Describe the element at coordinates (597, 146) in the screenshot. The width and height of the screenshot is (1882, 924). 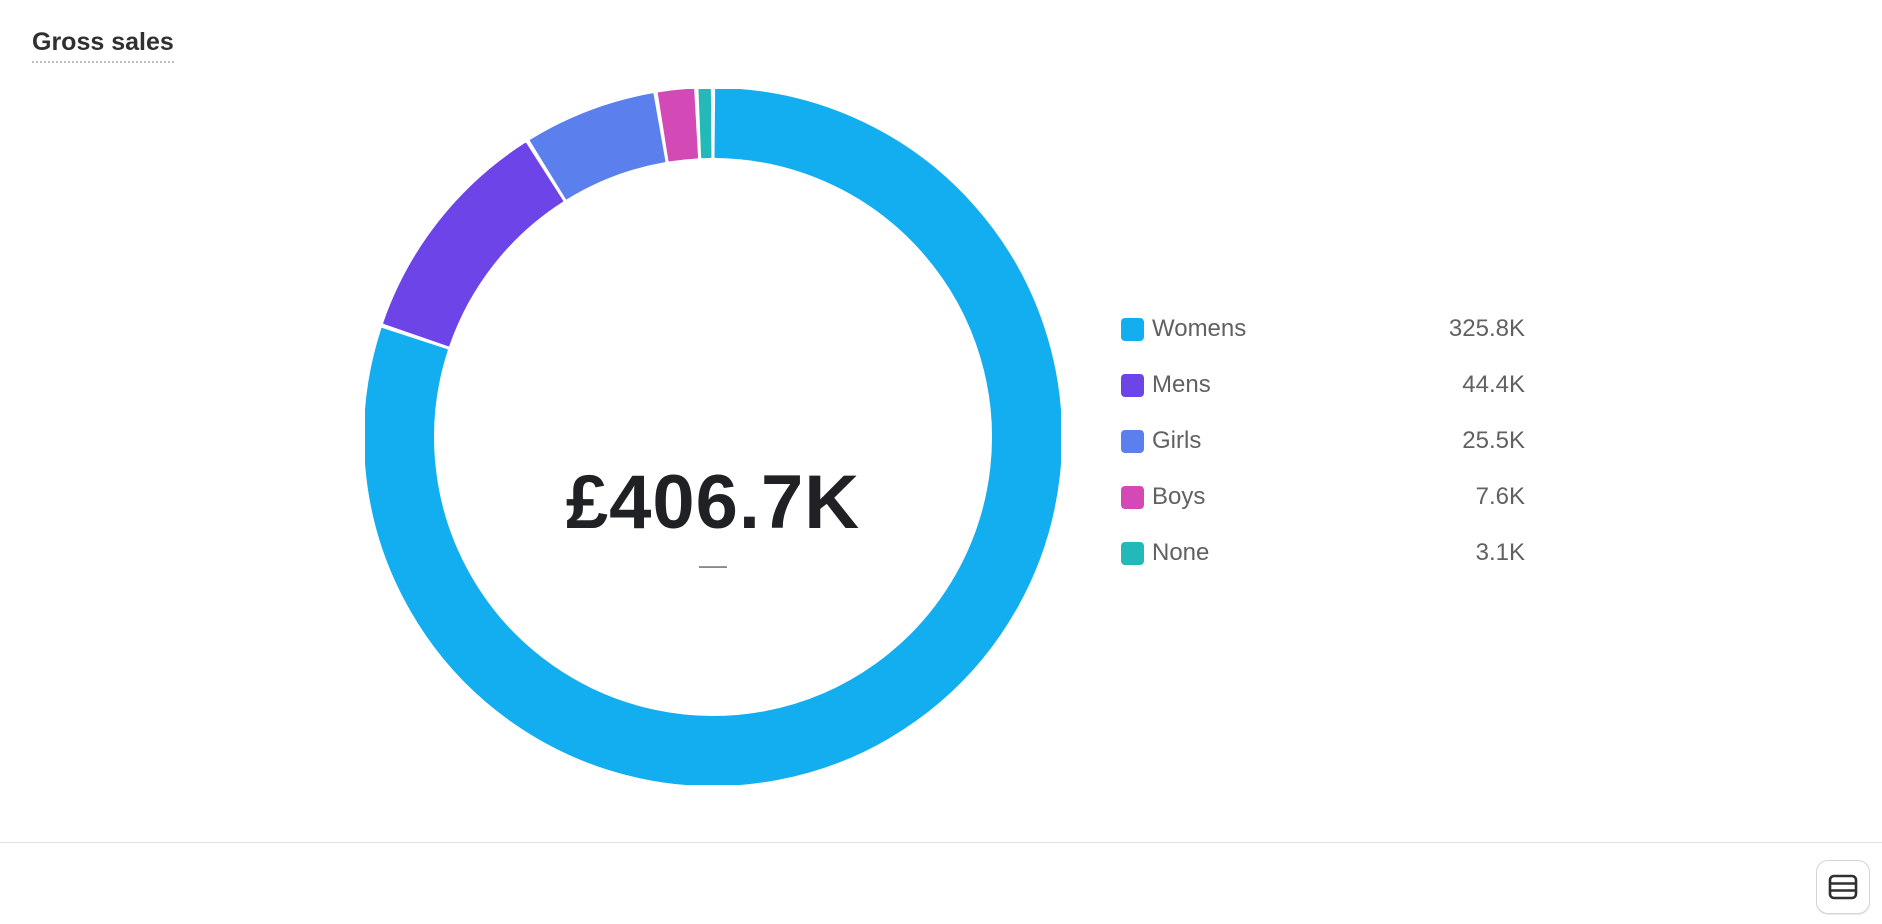
I see `donut-slice-girls` at that location.